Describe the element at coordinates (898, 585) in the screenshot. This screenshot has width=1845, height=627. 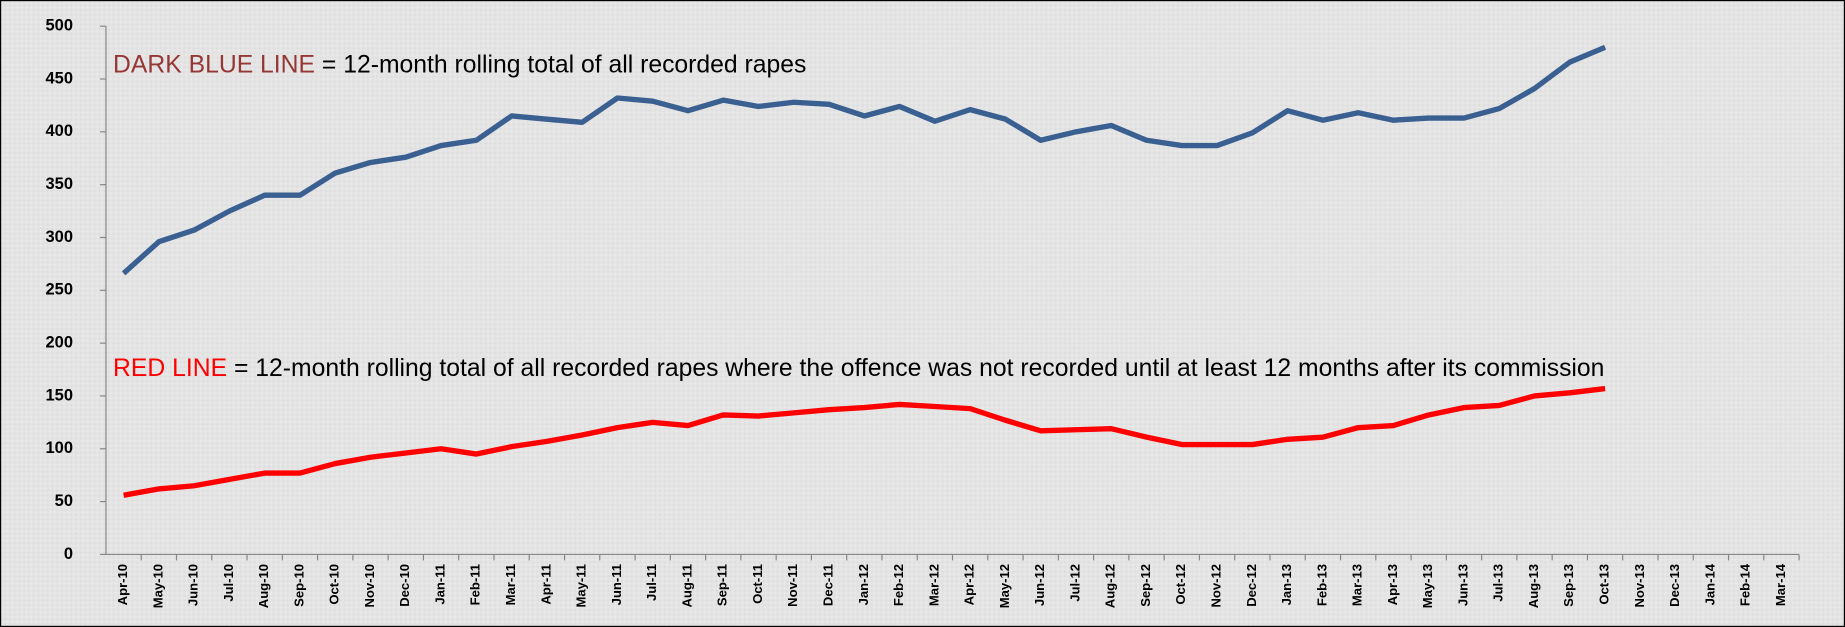
I see `x-tick-label: Feb-12` at that location.